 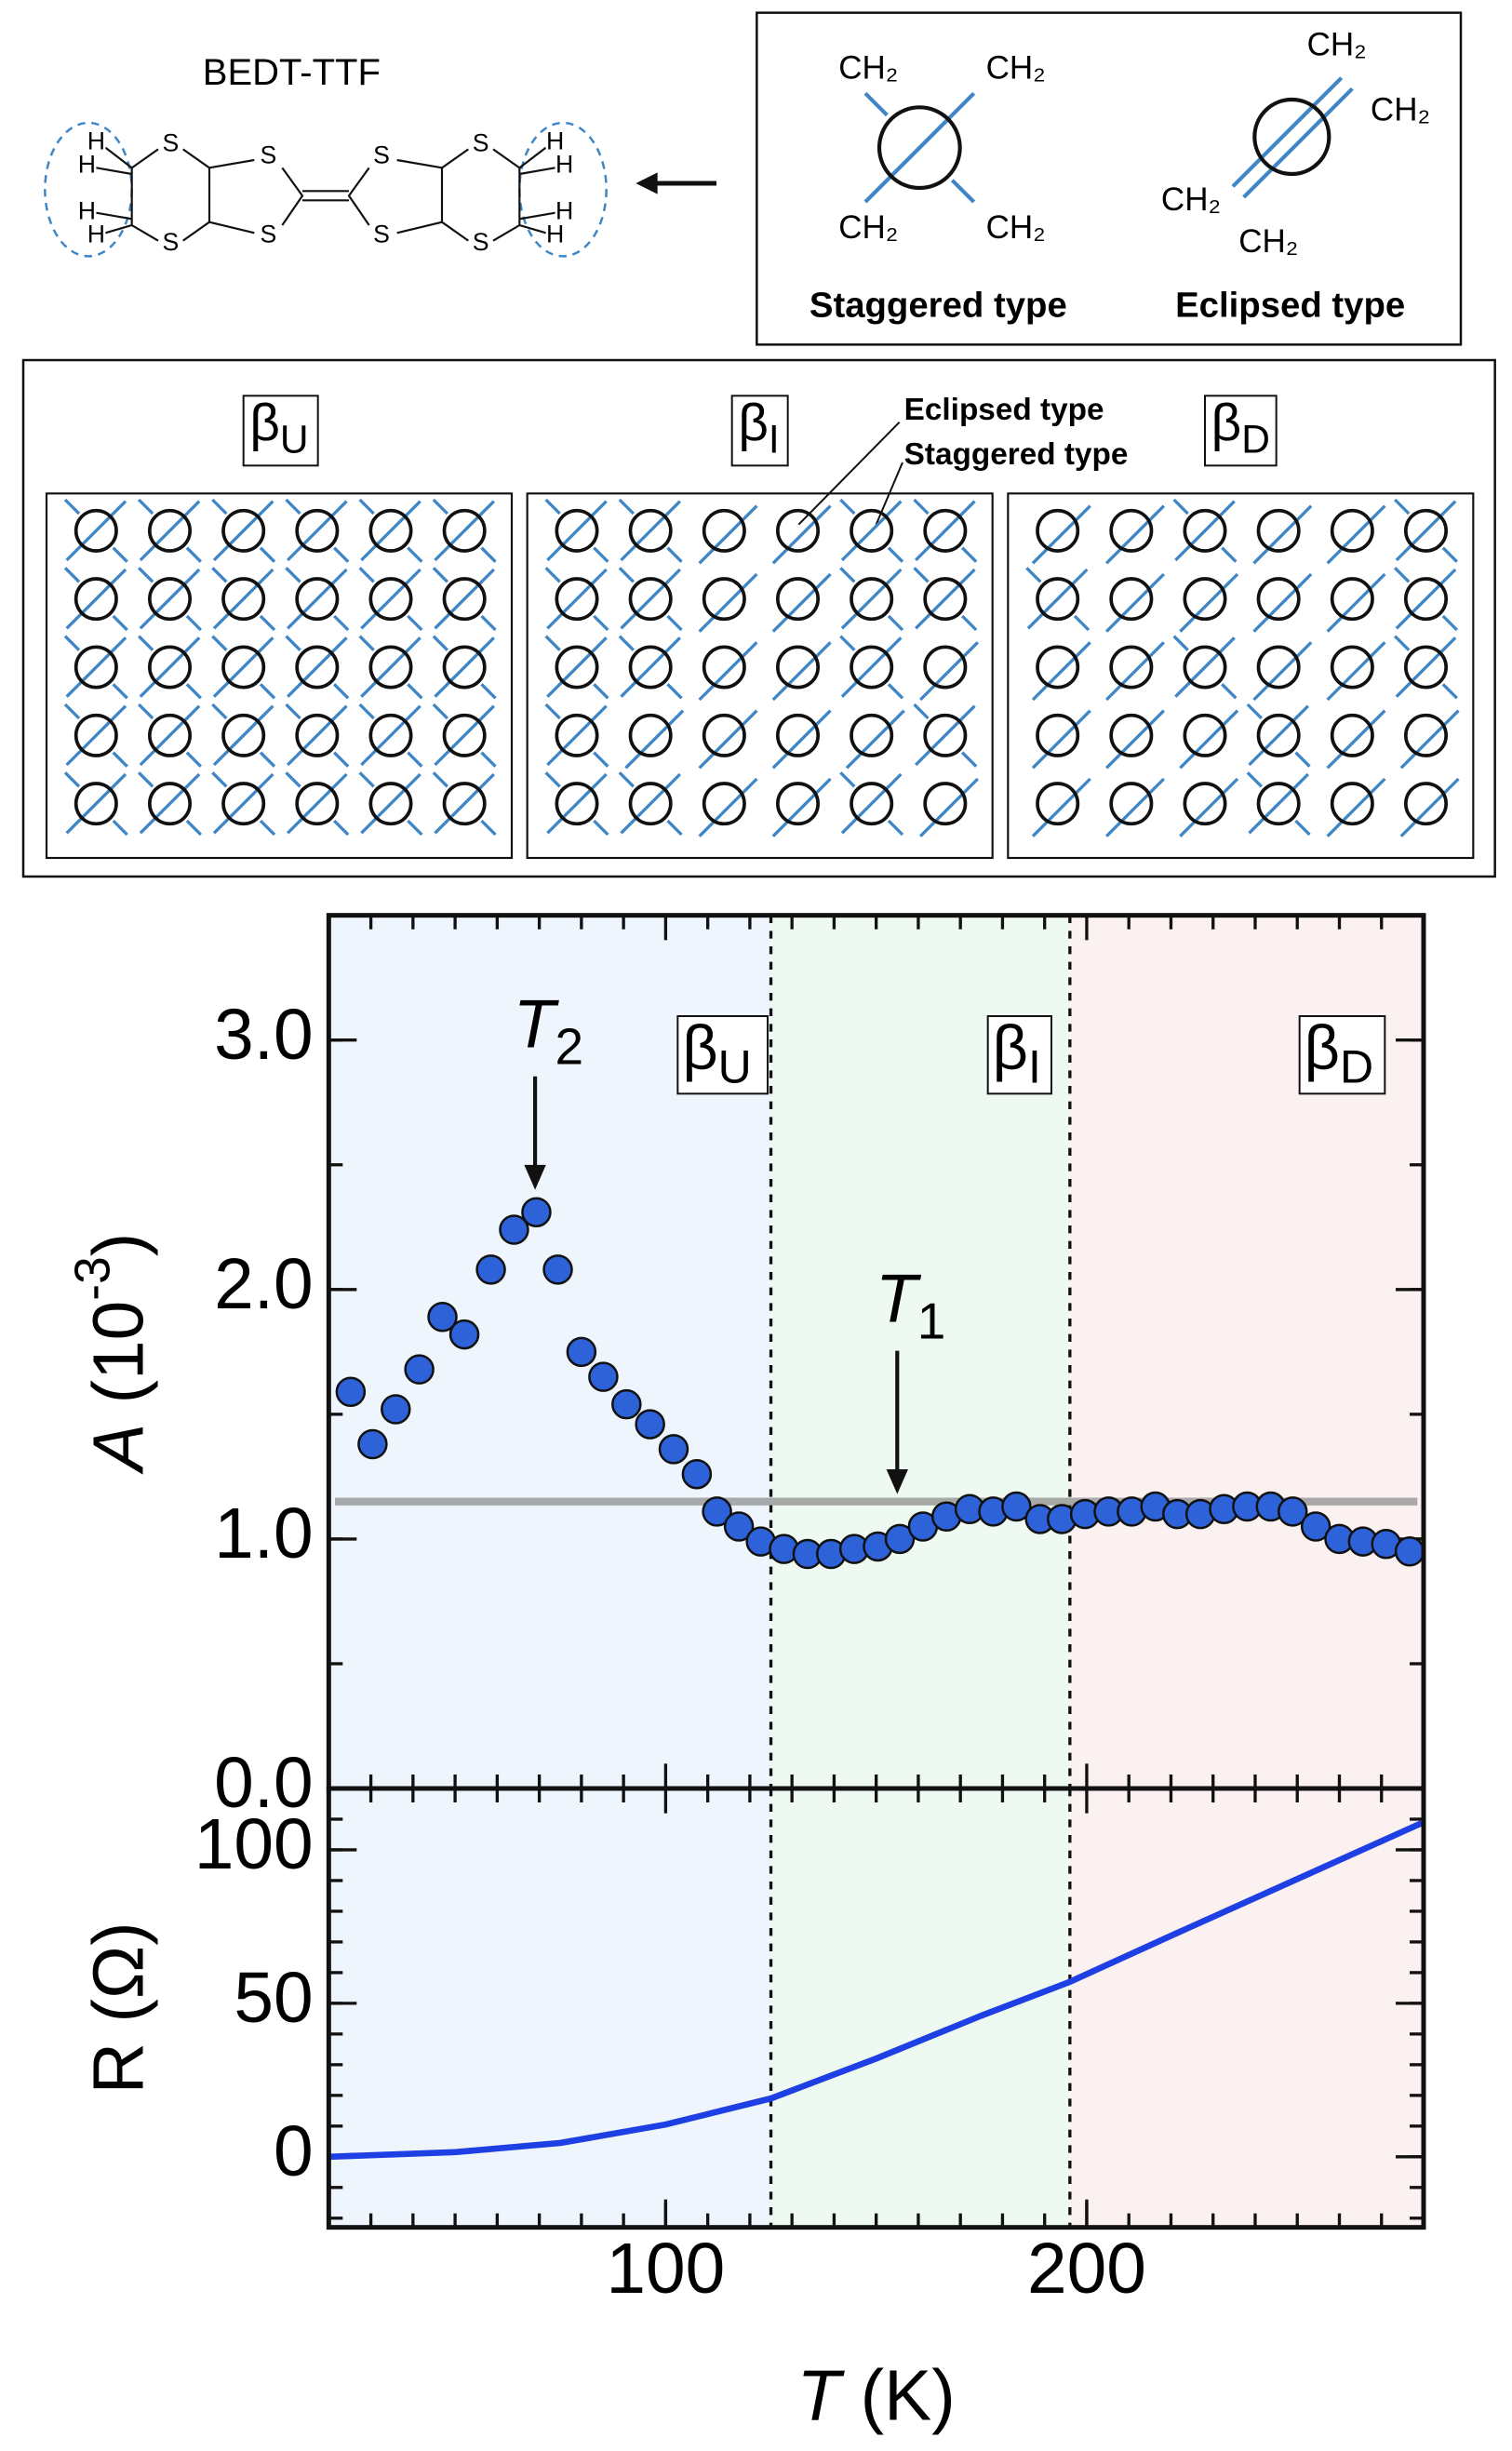 I want to click on phase-panel, so click(x=1241, y=676).